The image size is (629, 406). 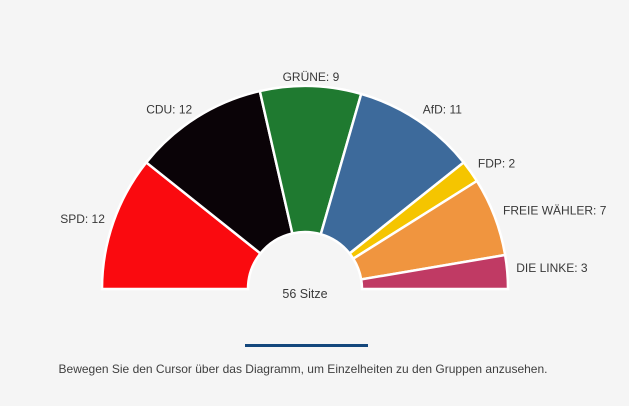 What do you see at coordinates (555, 210) in the screenshot?
I see `party-label-freie-w-hler: FREIE WÄHLER: 7` at bounding box center [555, 210].